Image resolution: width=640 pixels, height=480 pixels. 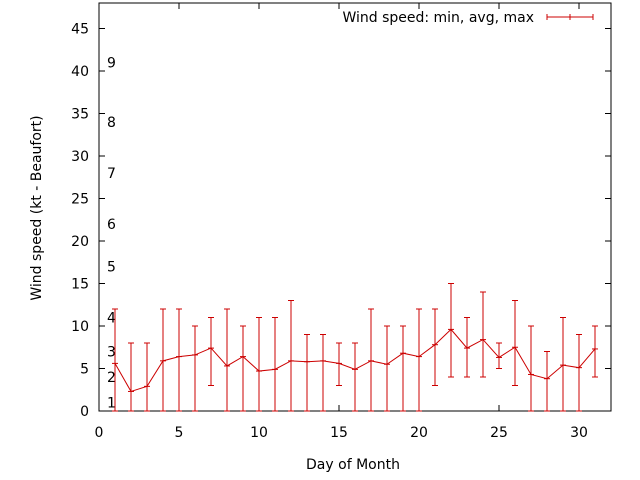 I want to click on legend: Wind speed: min, avg, max, so click(x=468, y=18).